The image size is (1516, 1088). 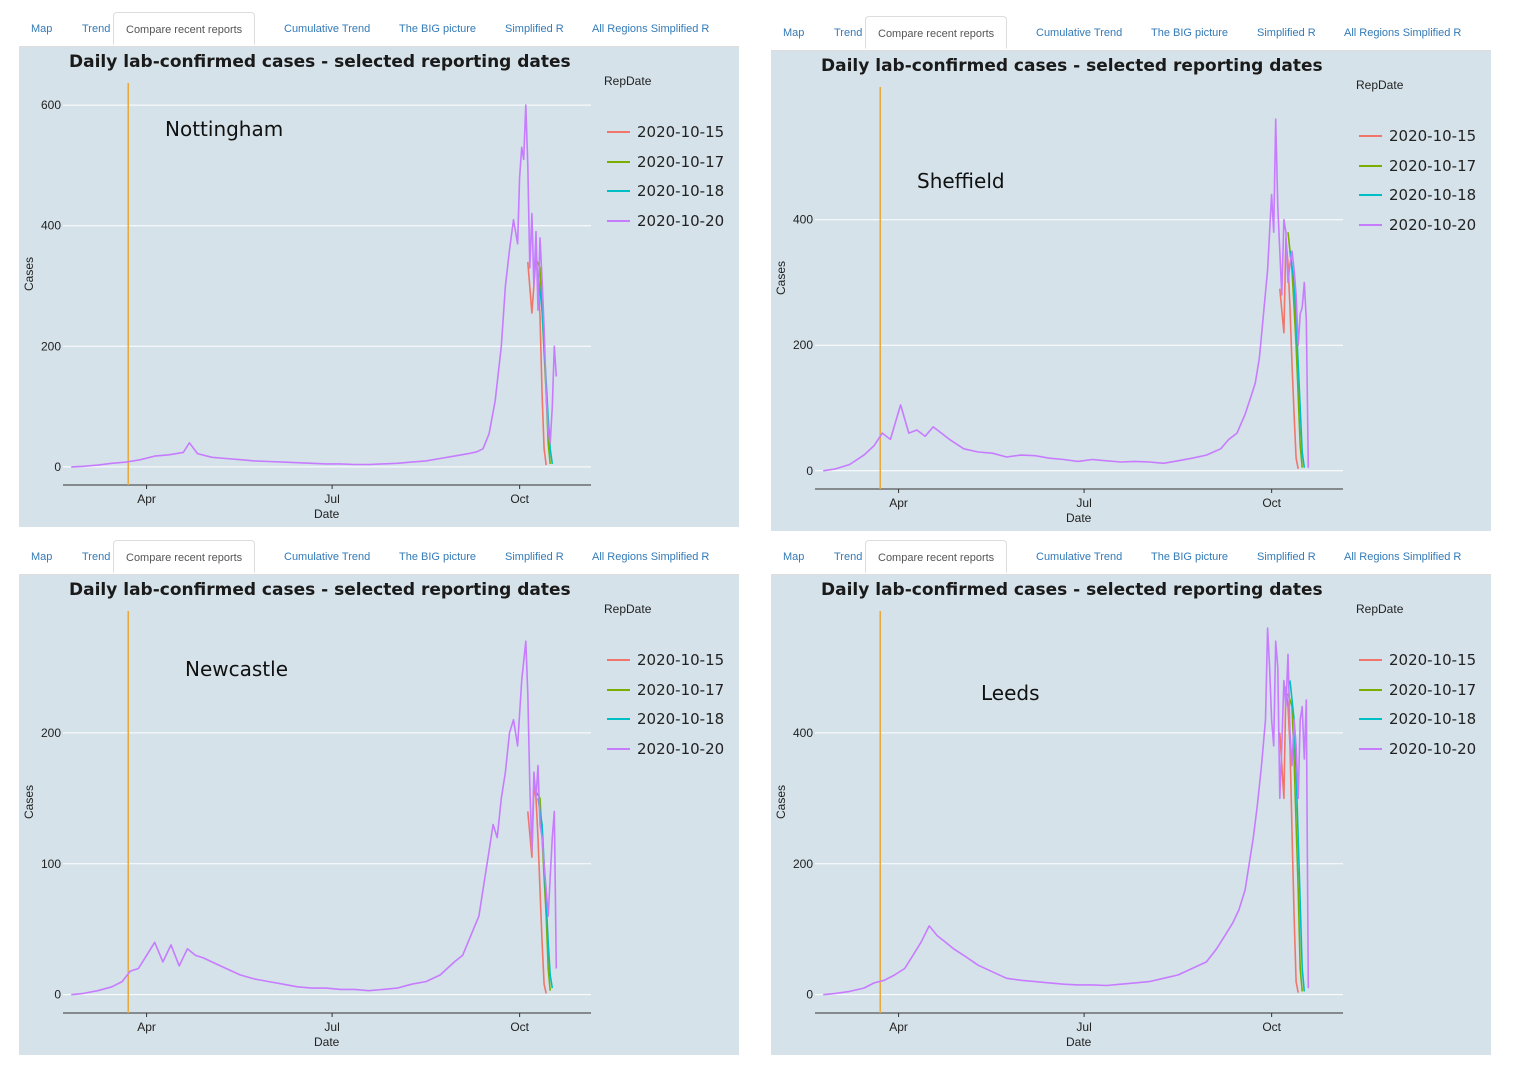 I want to click on region-label: Newcastle, so click(x=236, y=669).